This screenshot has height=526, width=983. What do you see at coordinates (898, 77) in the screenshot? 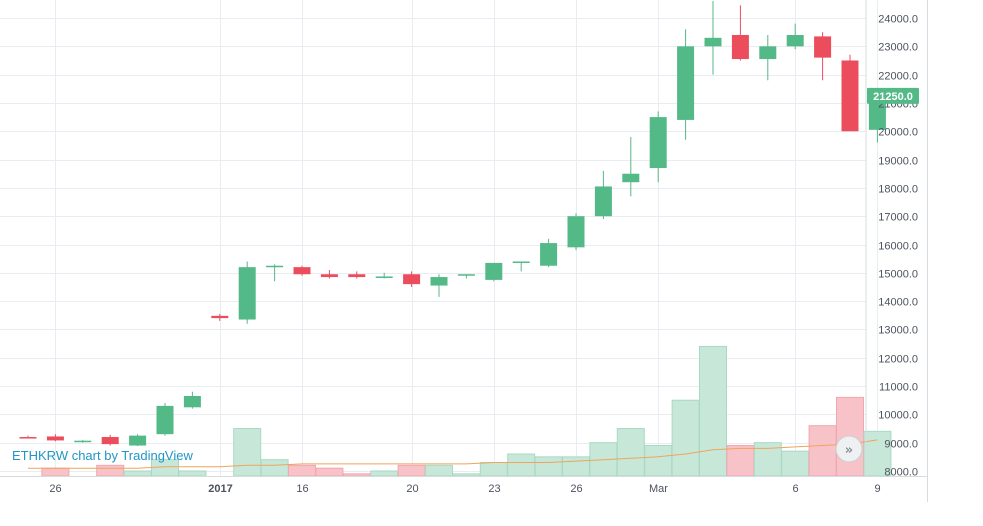
I see `price-tick-label: 22000.0` at bounding box center [898, 77].